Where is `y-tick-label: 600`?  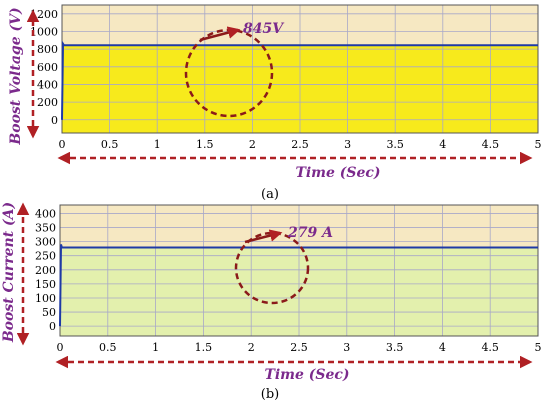
y-tick-label: 600 is located at coordinates (47, 67).